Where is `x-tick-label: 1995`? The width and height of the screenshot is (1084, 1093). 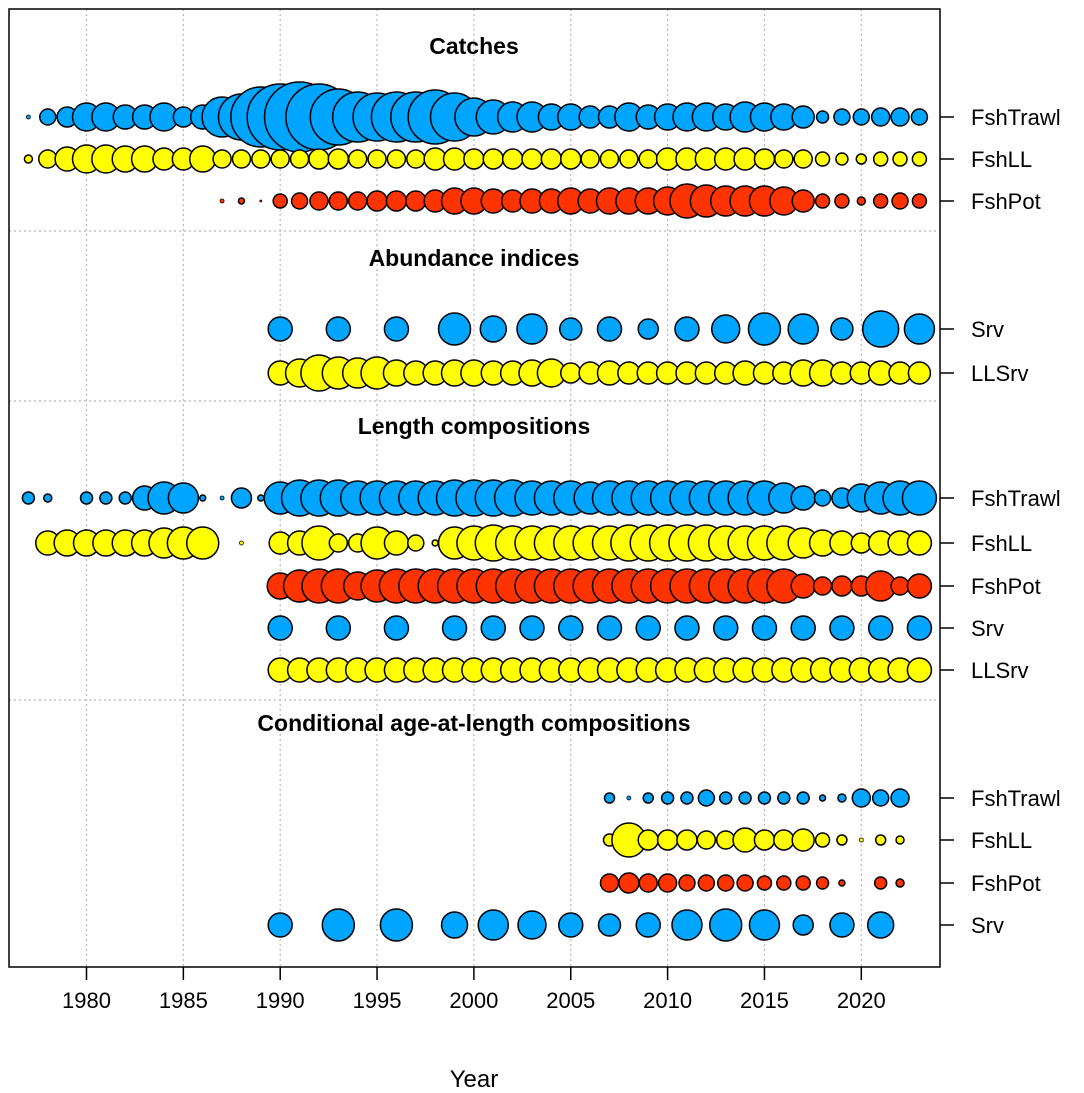
x-tick-label: 1995 is located at coordinates (377, 1000).